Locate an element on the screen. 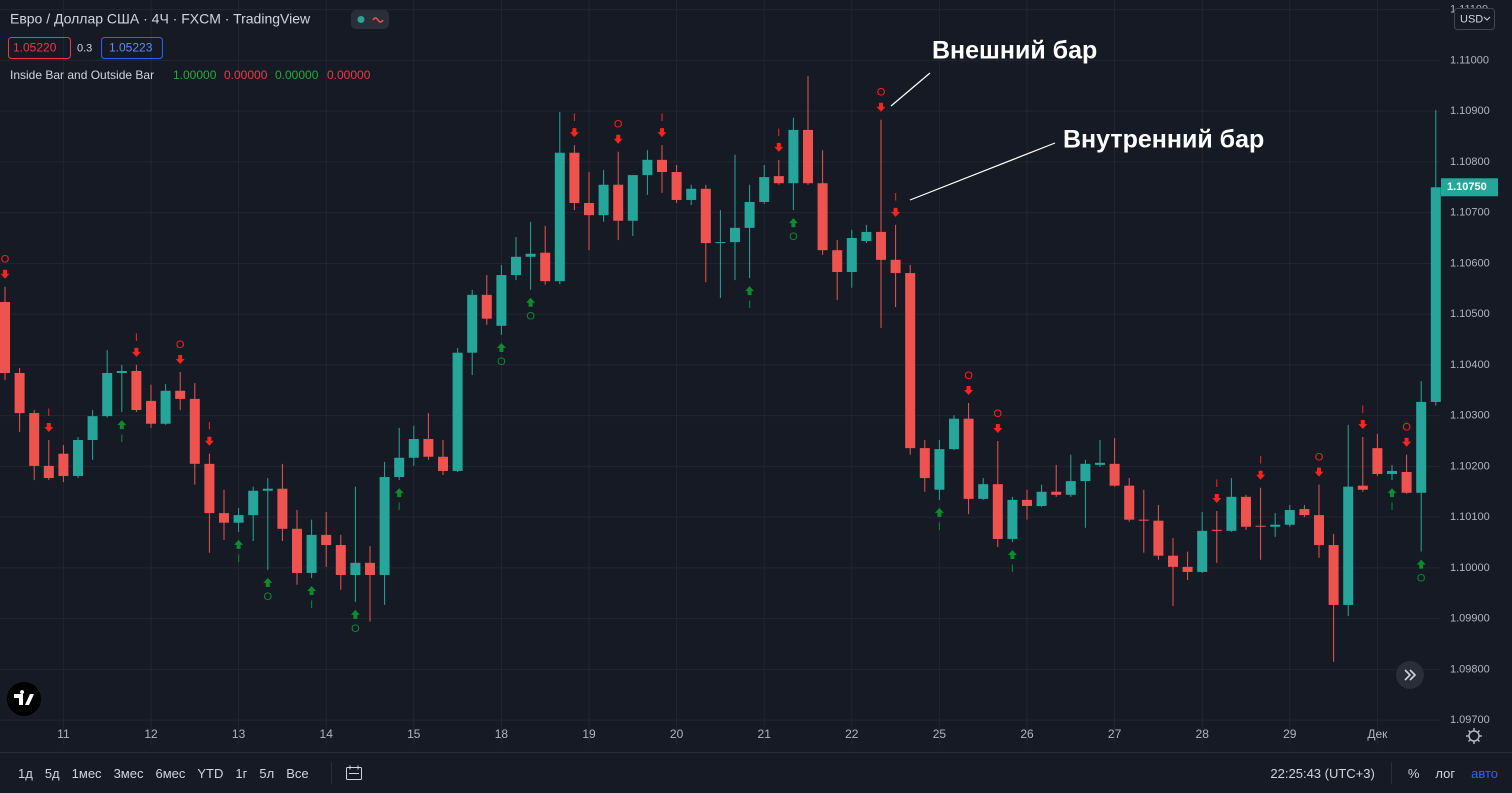  range-button: 6мес is located at coordinates (170, 773).